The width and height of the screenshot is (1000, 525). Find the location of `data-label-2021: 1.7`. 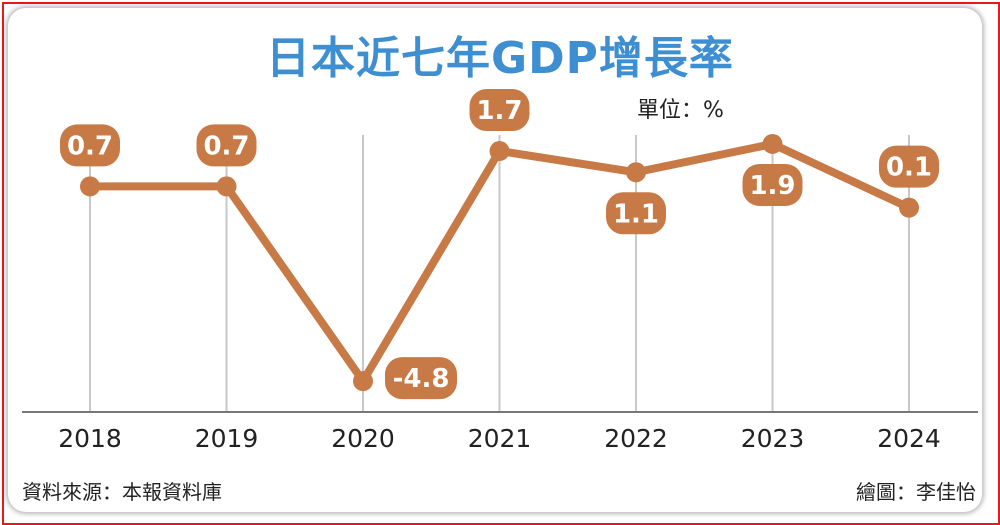

data-label-2021: 1.7 is located at coordinates (499, 110).